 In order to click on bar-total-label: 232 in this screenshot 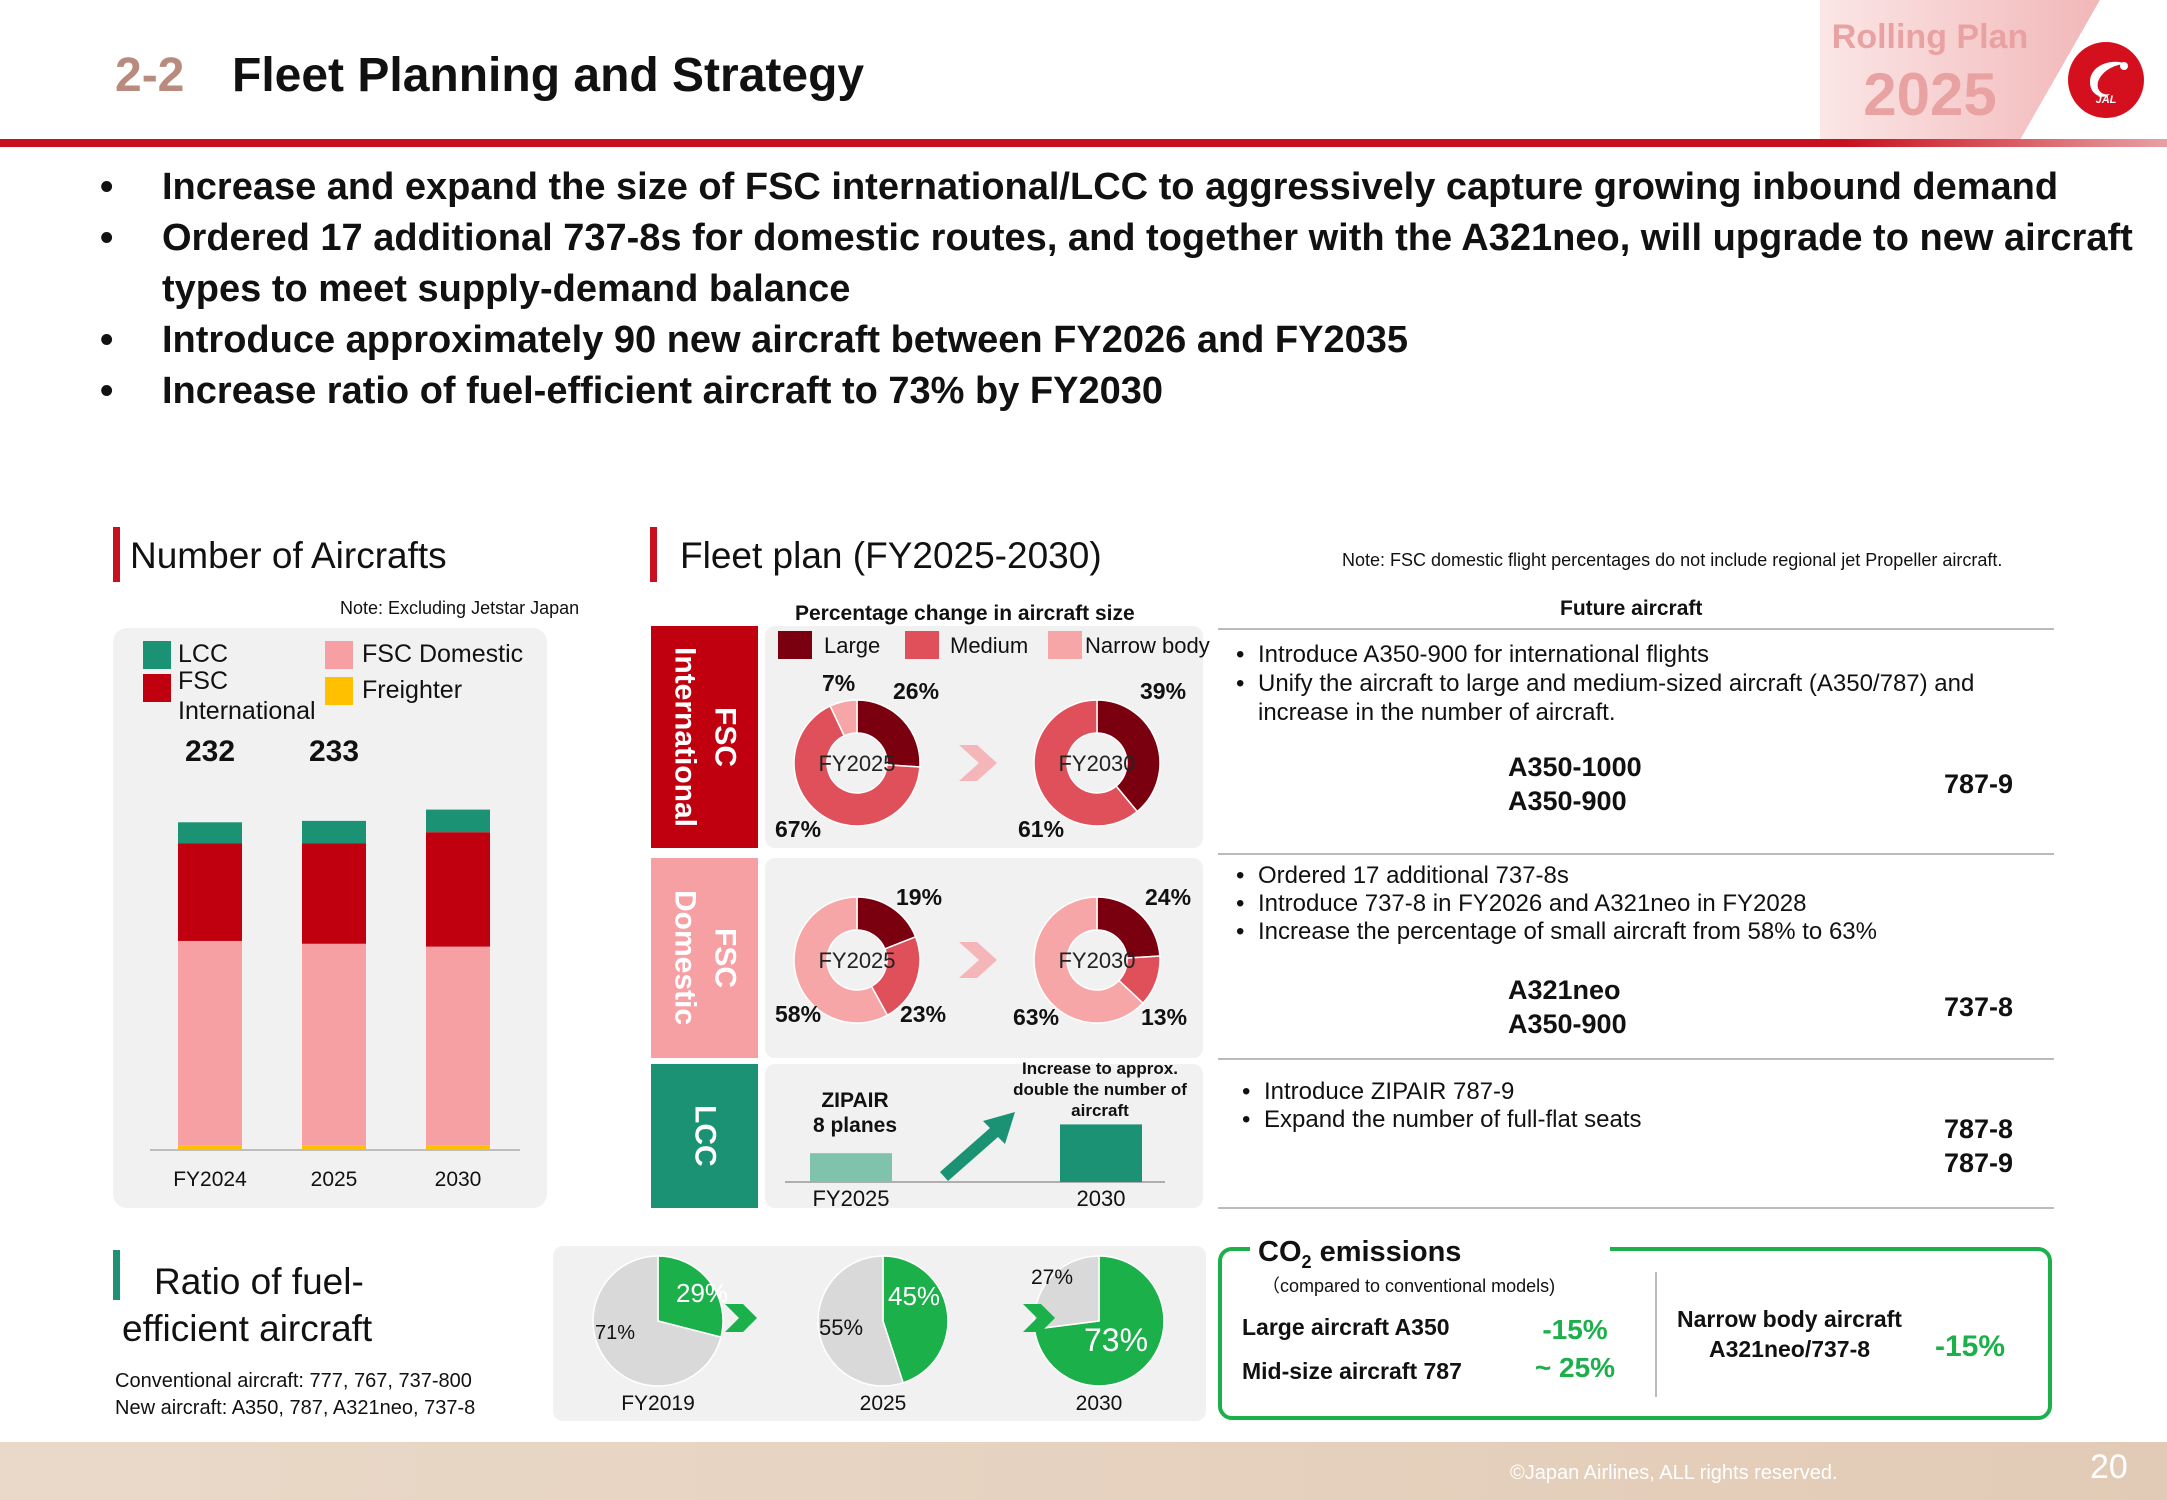, I will do `click(210, 751)`.